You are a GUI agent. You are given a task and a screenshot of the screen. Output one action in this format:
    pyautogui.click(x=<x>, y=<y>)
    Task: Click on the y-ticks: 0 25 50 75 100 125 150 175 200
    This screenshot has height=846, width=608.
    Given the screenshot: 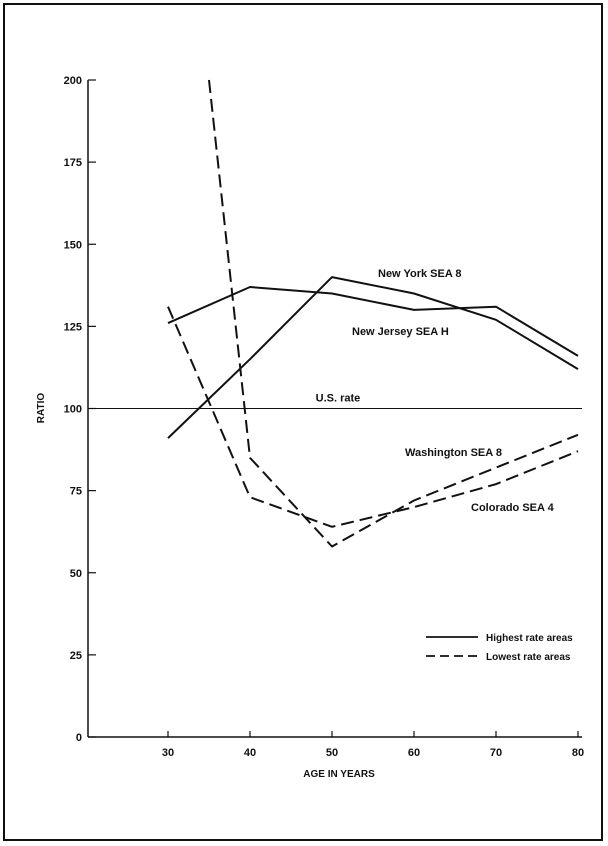 What is the action you would take?
    pyautogui.click(x=80, y=409)
    